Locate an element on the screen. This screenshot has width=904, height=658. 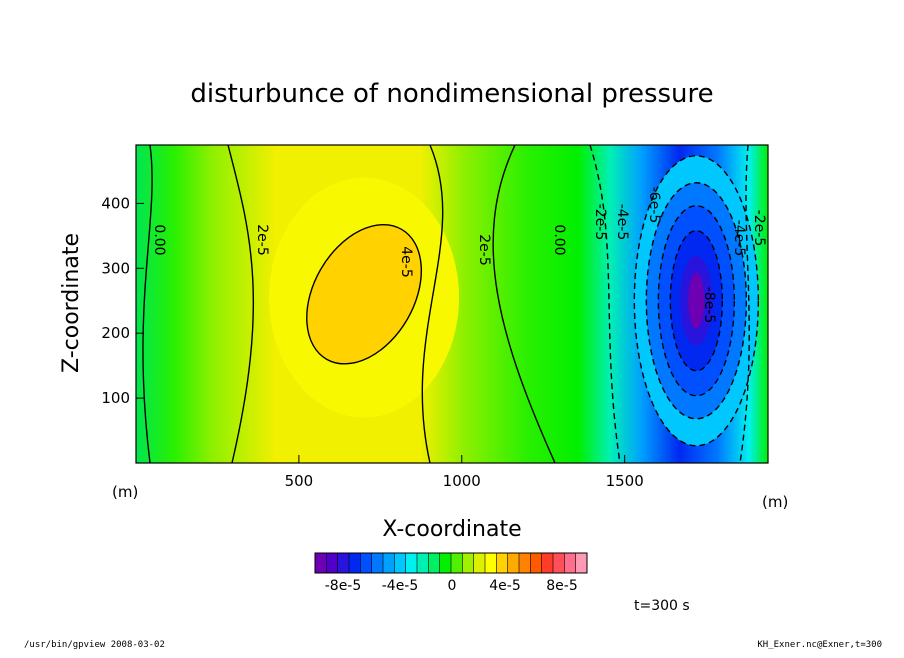
footer-left: /usr/bin/gpview 2008-03-02 is located at coordinates (94, 645).